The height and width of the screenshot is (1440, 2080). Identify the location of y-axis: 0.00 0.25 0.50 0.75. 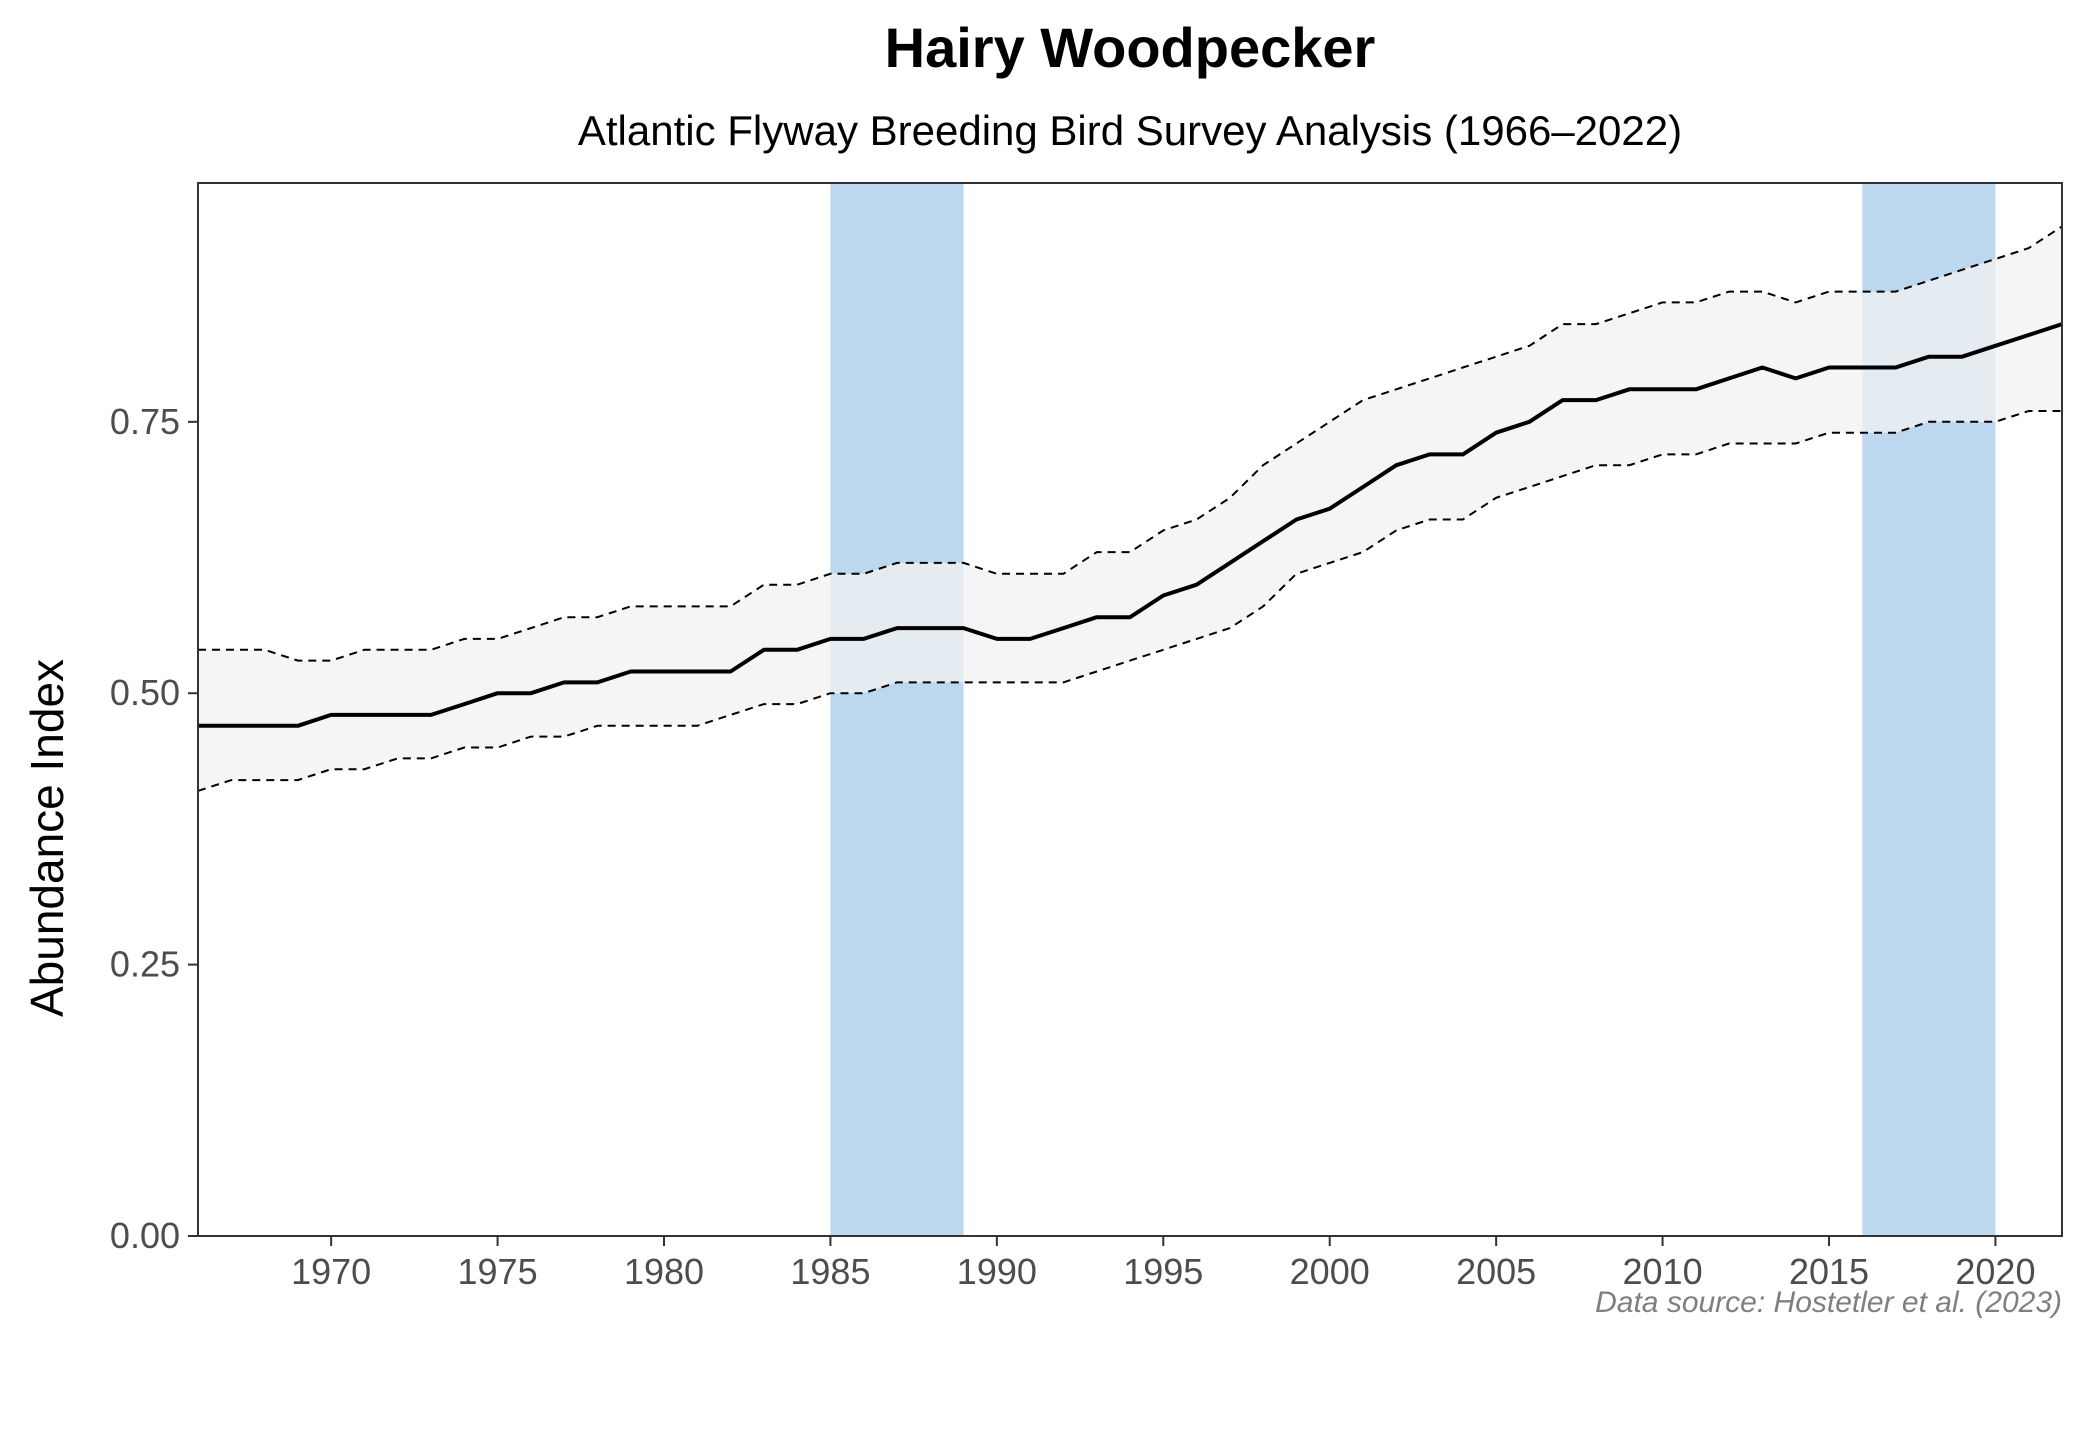
(154, 828).